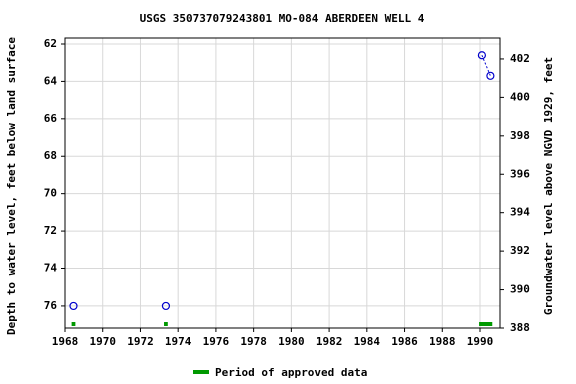  I want to click on y-tick-label: 66, so click(51, 118).